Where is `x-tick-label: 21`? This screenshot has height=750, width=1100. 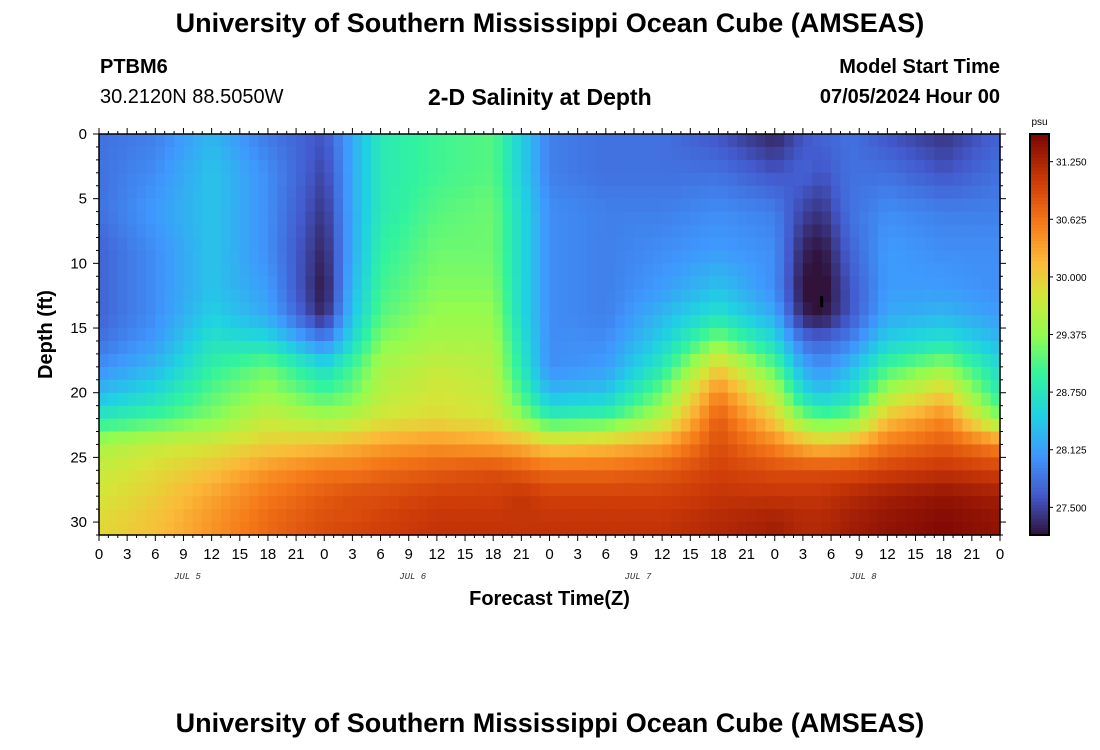 x-tick-label: 21 is located at coordinates (296, 554).